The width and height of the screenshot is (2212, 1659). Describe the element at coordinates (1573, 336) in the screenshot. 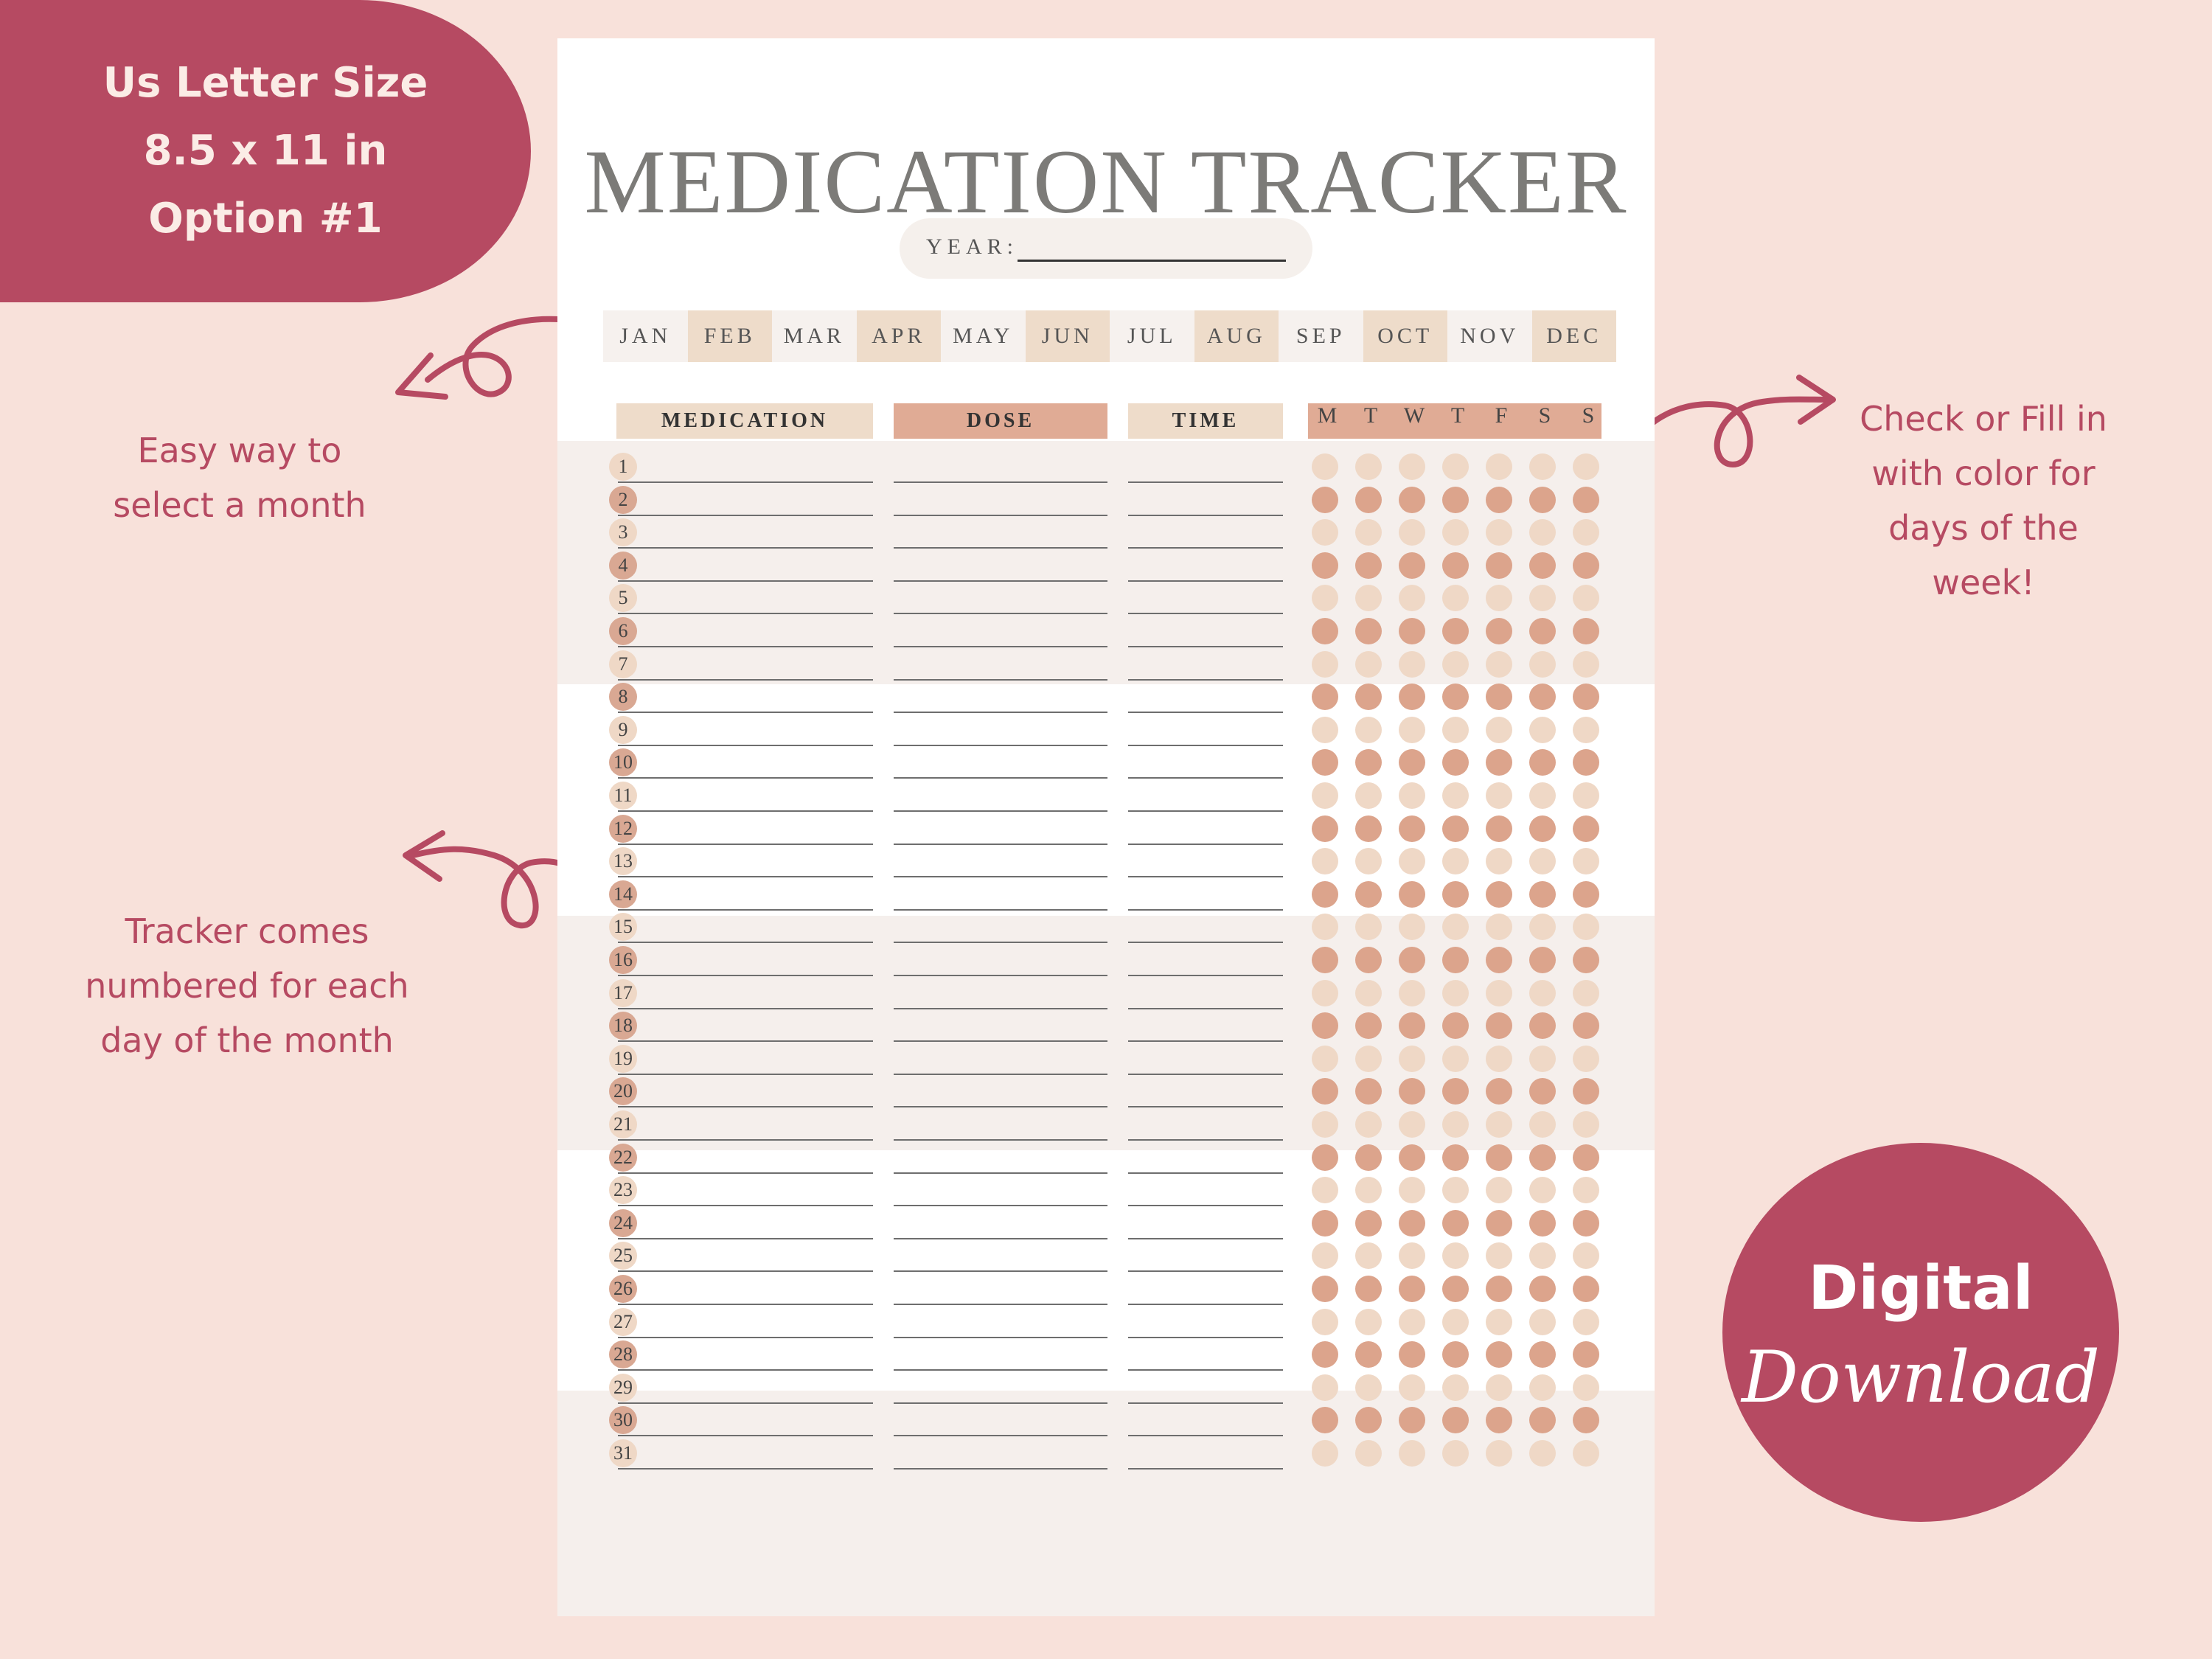

I see `month-dec: DEC` at that location.